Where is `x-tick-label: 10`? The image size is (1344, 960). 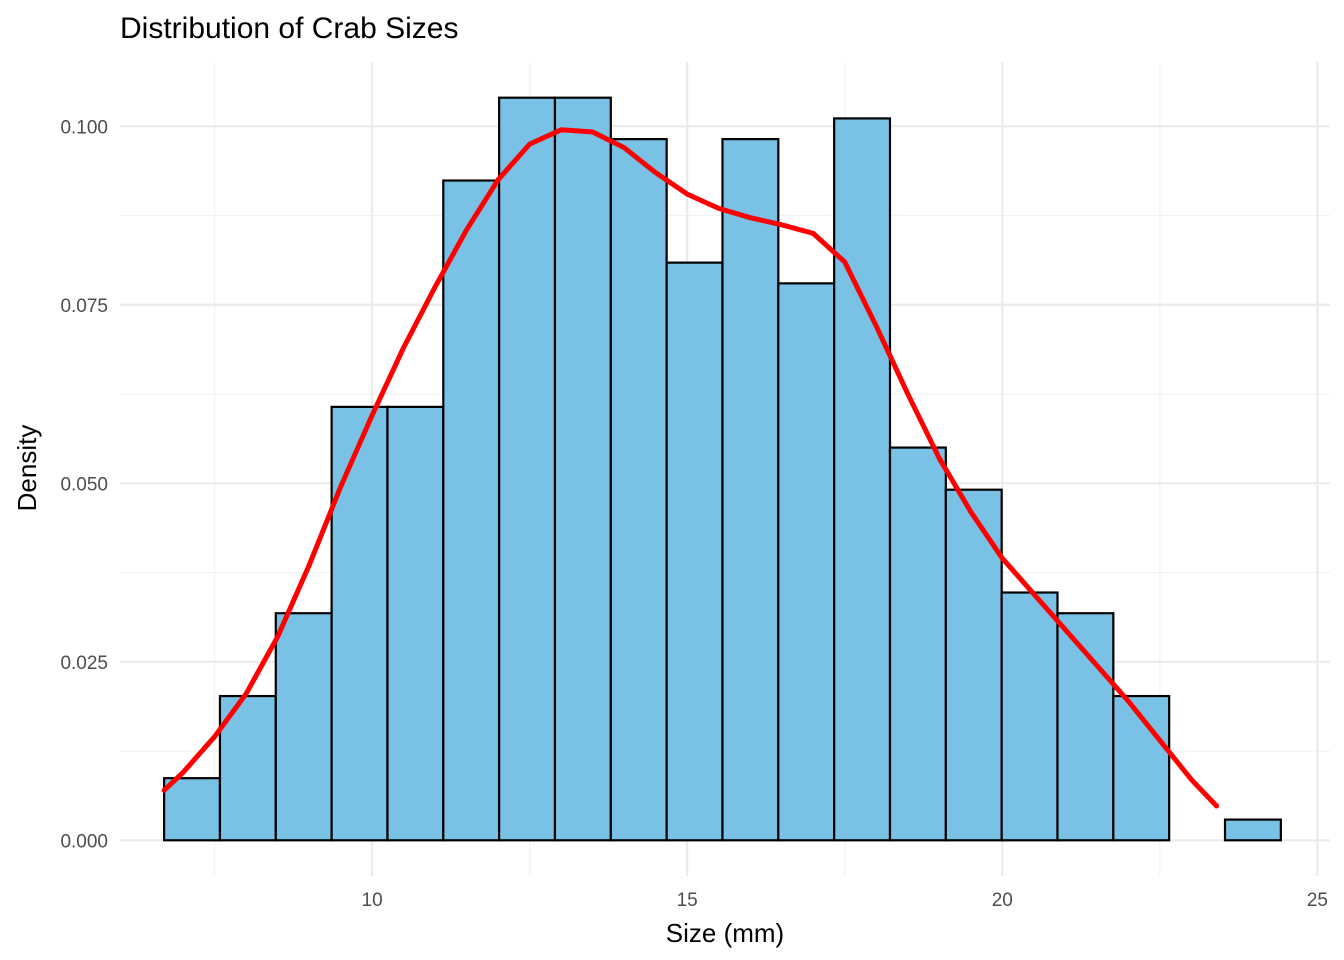
x-tick-label: 10 is located at coordinates (372, 900).